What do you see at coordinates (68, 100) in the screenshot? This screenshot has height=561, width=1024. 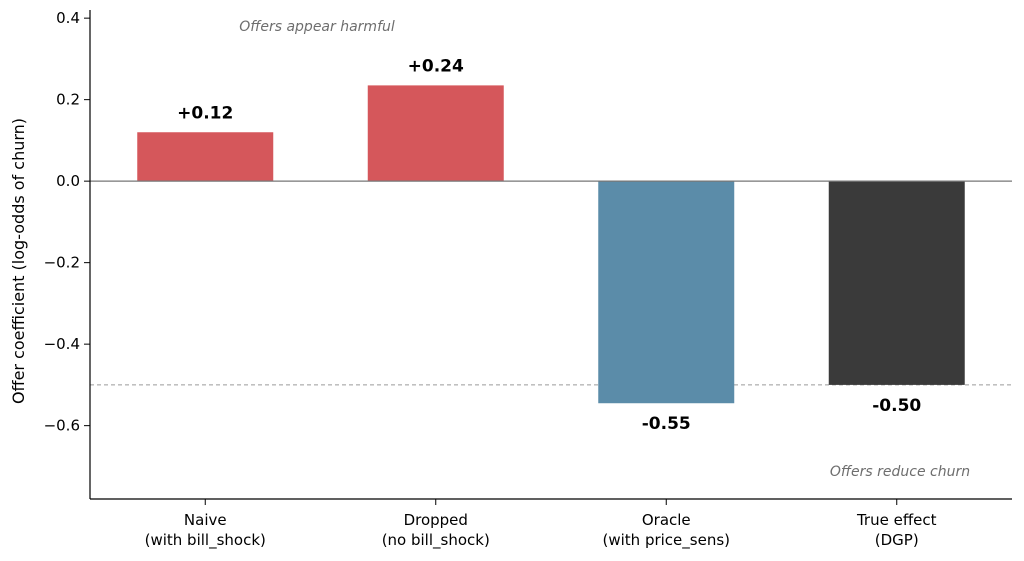 I see `y-tick-label: 0.2` at bounding box center [68, 100].